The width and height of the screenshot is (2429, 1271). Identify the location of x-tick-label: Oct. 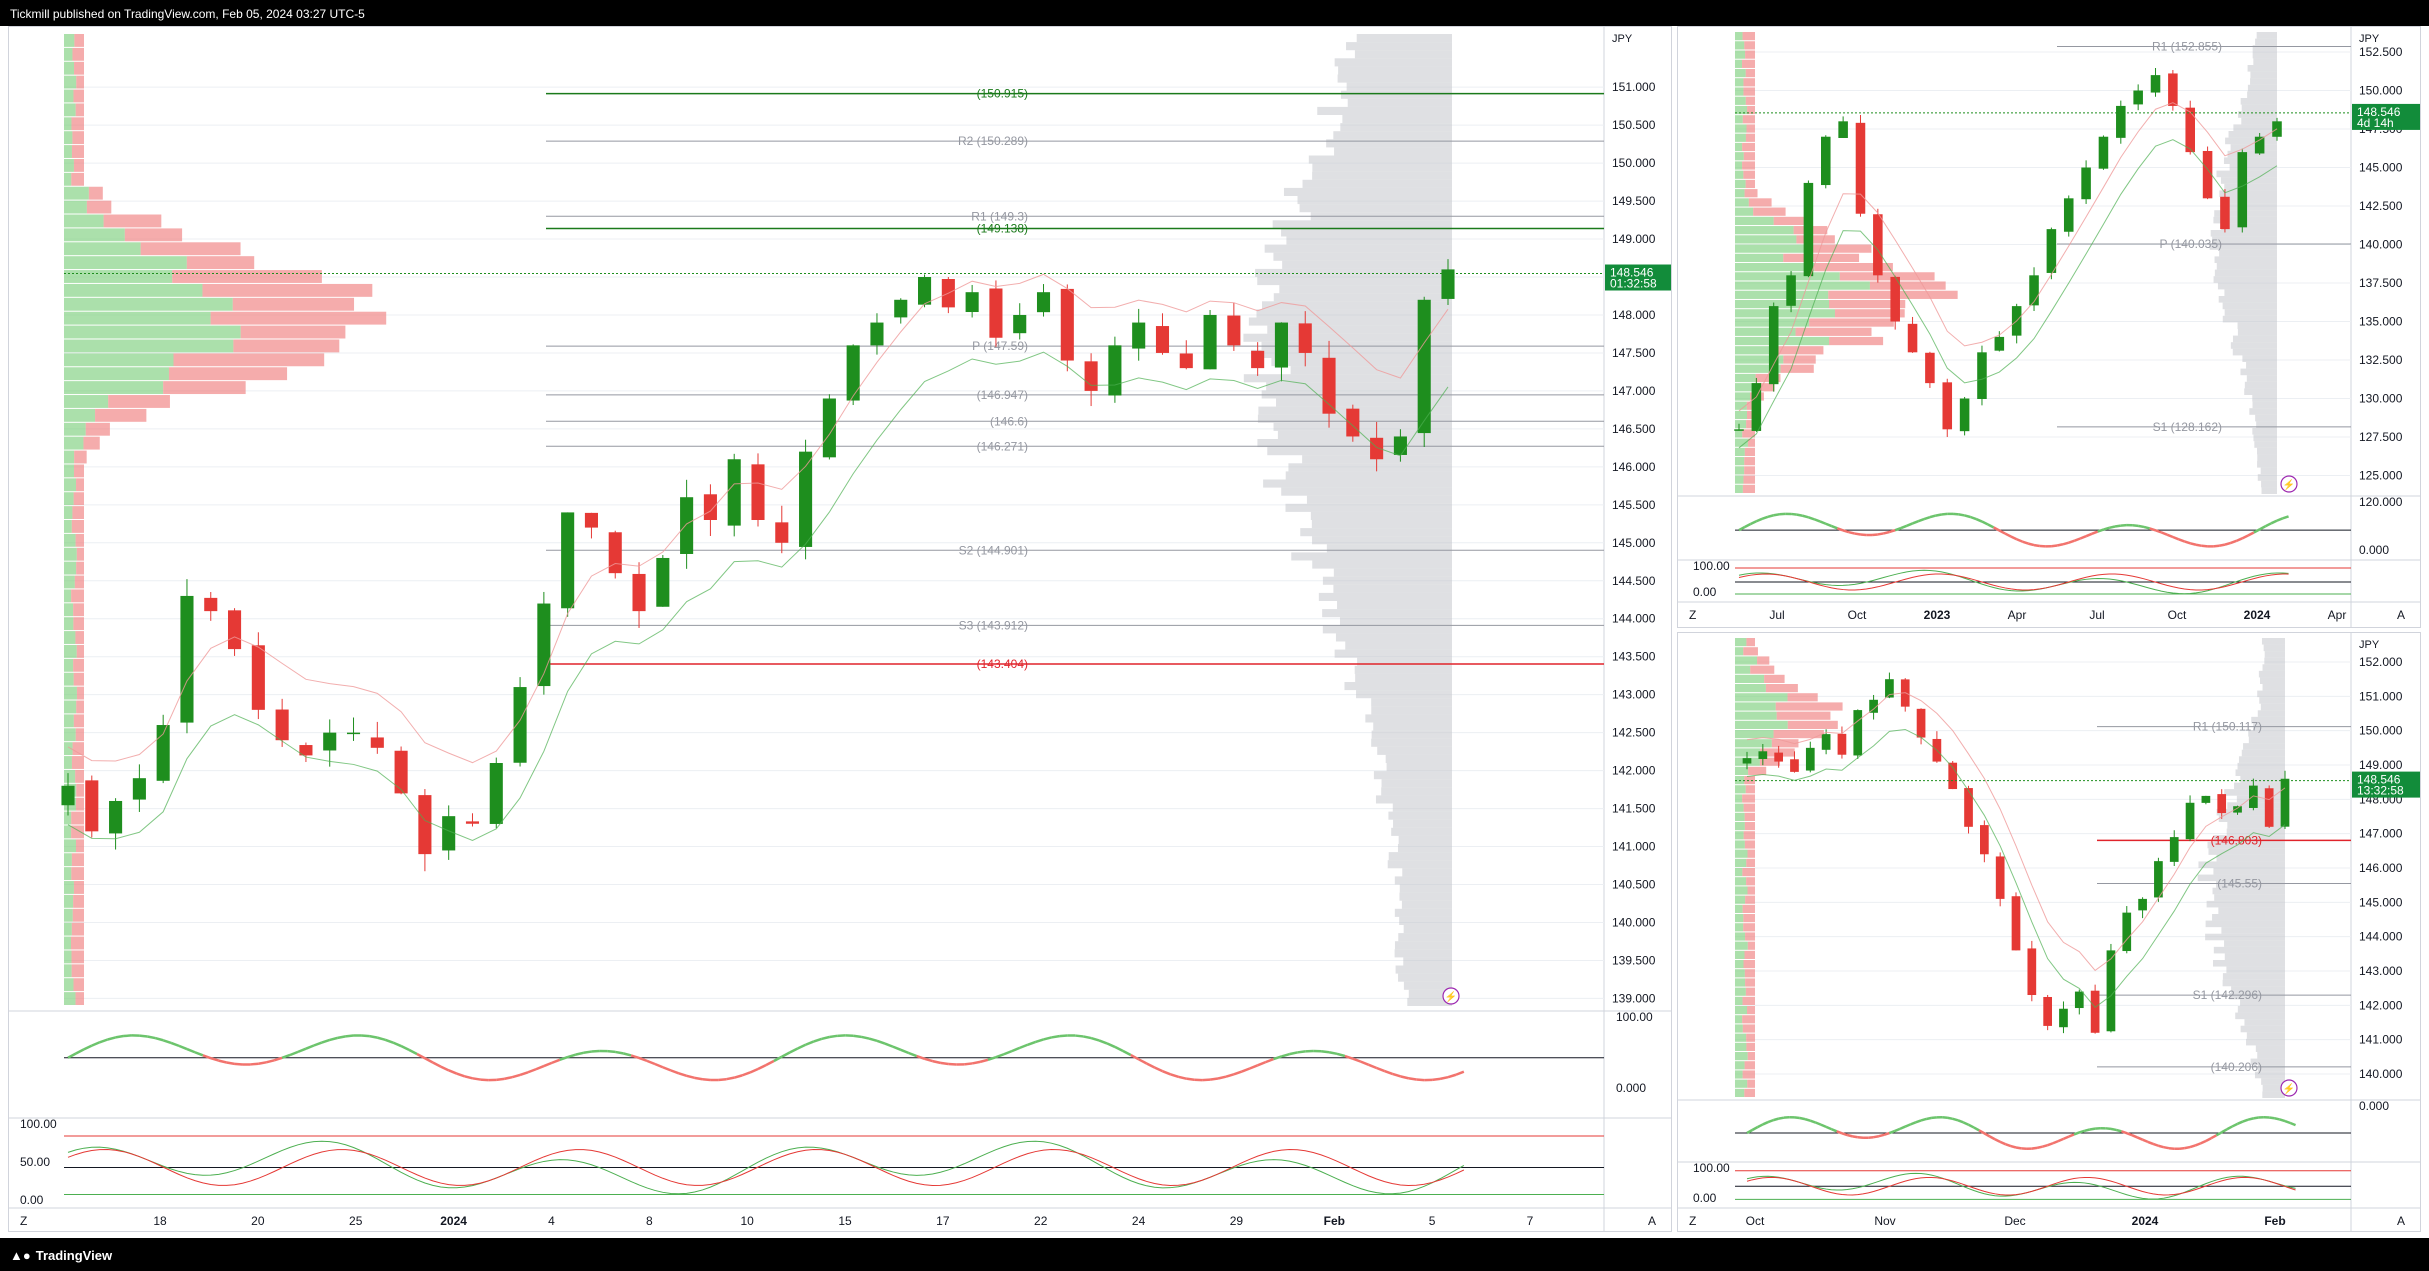
(1755, 1221).